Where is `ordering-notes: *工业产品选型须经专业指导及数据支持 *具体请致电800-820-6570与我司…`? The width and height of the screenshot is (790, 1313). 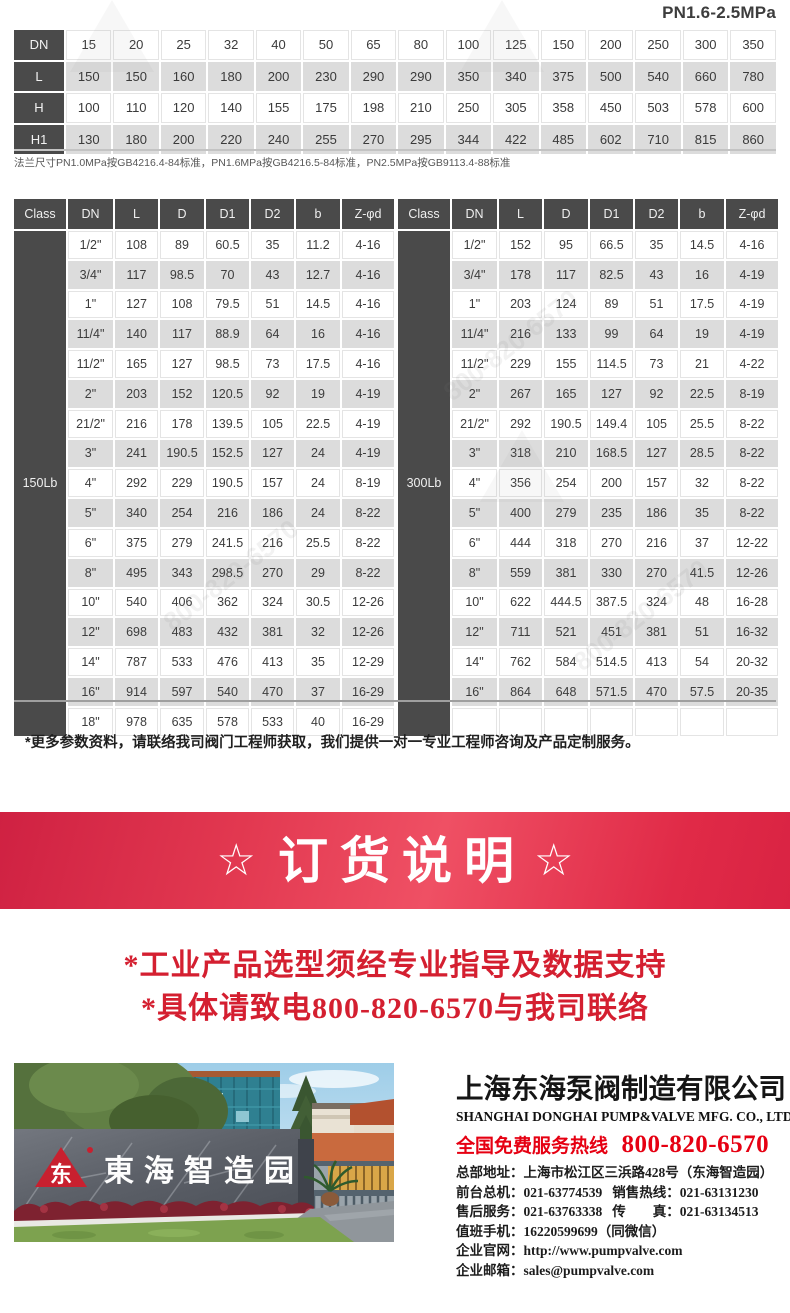 ordering-notes: *工业产品选型须经专业指导及数据支持 *具体请致电800-820-6570与我司… is located at coordinates (395, 987).